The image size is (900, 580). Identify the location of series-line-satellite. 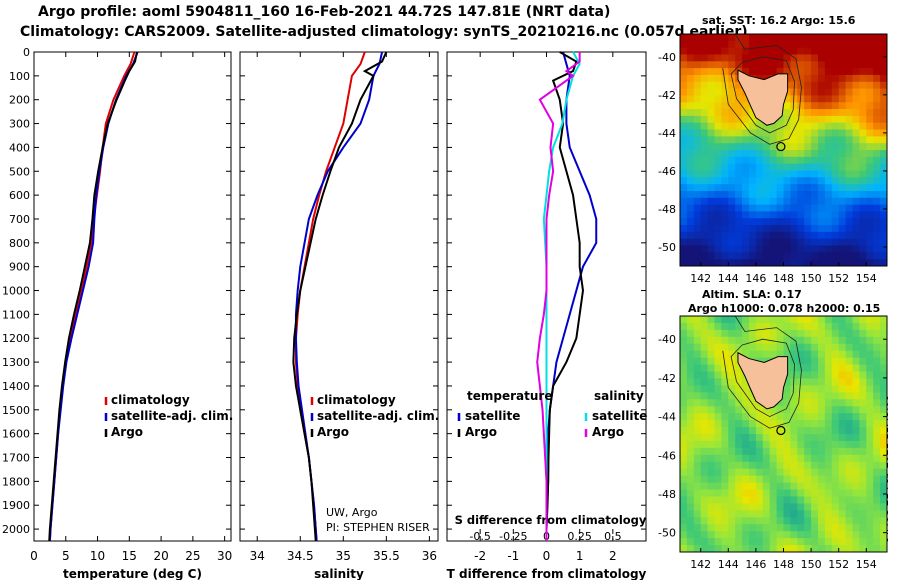
(339, 296).